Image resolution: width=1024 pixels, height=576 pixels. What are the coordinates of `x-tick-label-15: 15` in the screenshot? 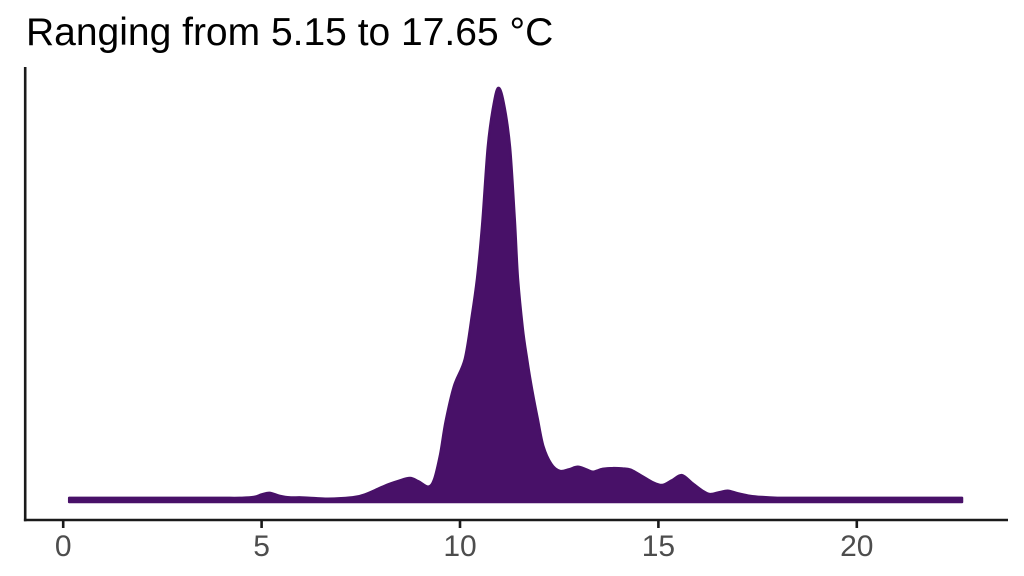 It's located at (658, 546).